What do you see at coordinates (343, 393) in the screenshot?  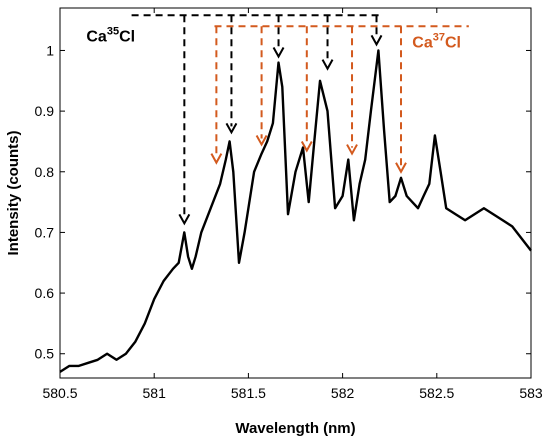 I see `x-tick-label: 582` at bounding box center [343, 393].